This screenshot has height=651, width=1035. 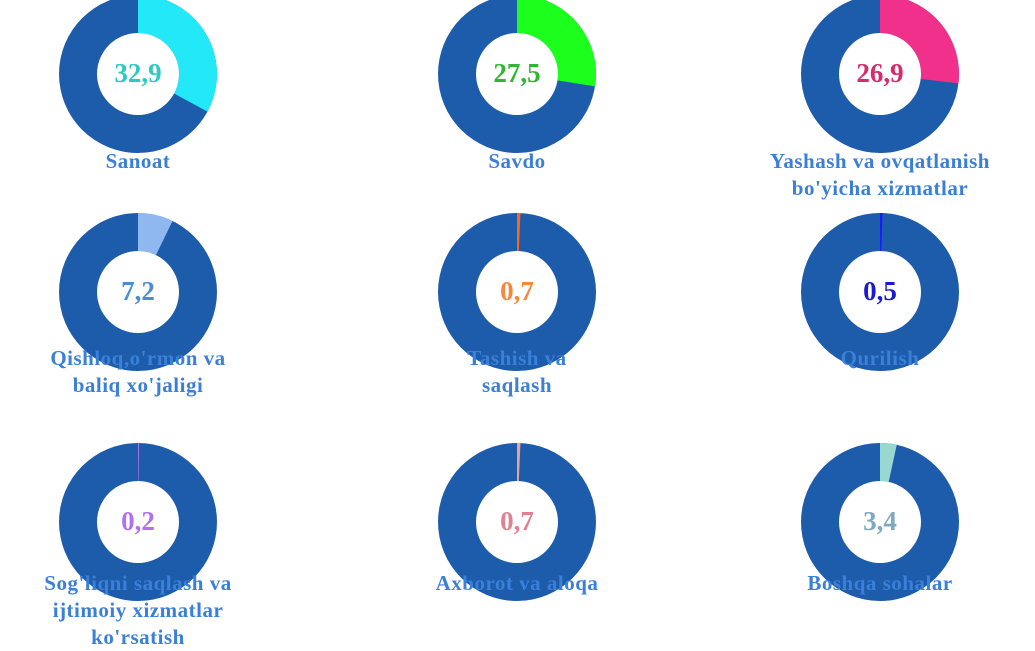 What do you see at coordinates (880, 188) in the screenshot?
I see `donut-title: bo'yicha xizmatlar` at bounding box center [880, 188].